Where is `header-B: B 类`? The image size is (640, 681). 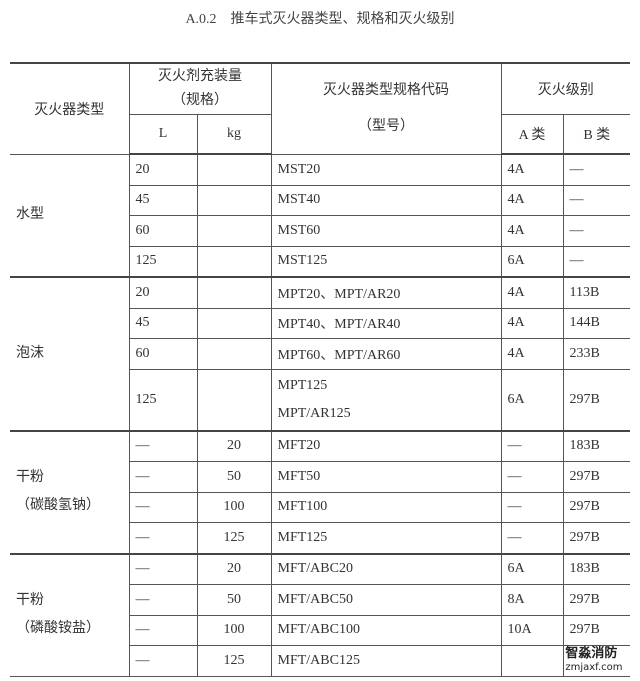
header-B: B 类 is located at coordinates (596, 134).